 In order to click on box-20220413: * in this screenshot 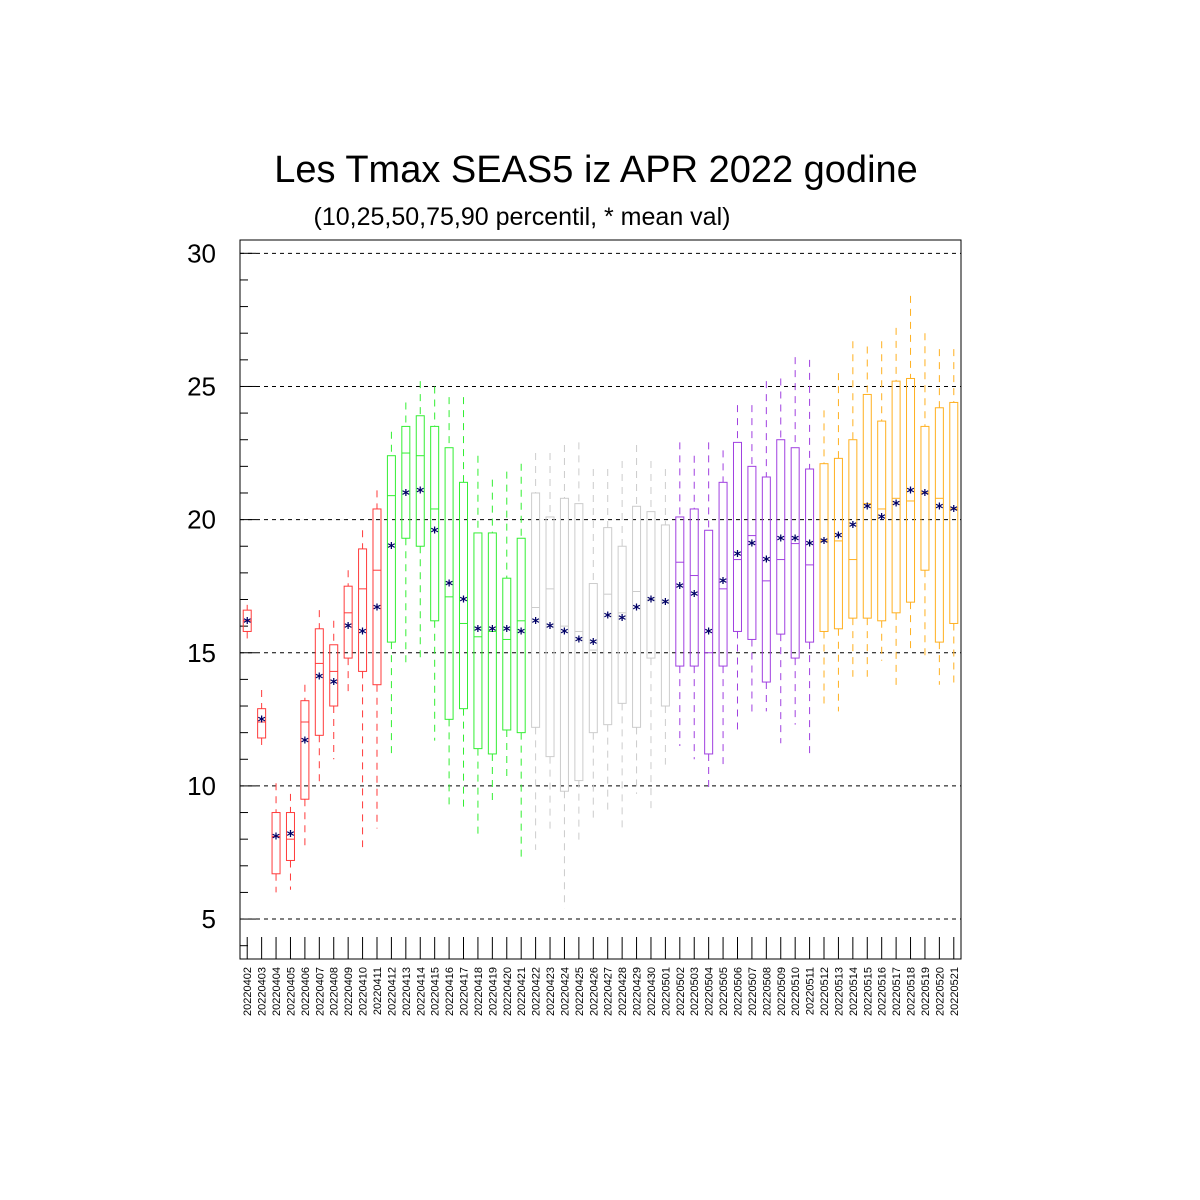, I will do `click(405, 534)`.